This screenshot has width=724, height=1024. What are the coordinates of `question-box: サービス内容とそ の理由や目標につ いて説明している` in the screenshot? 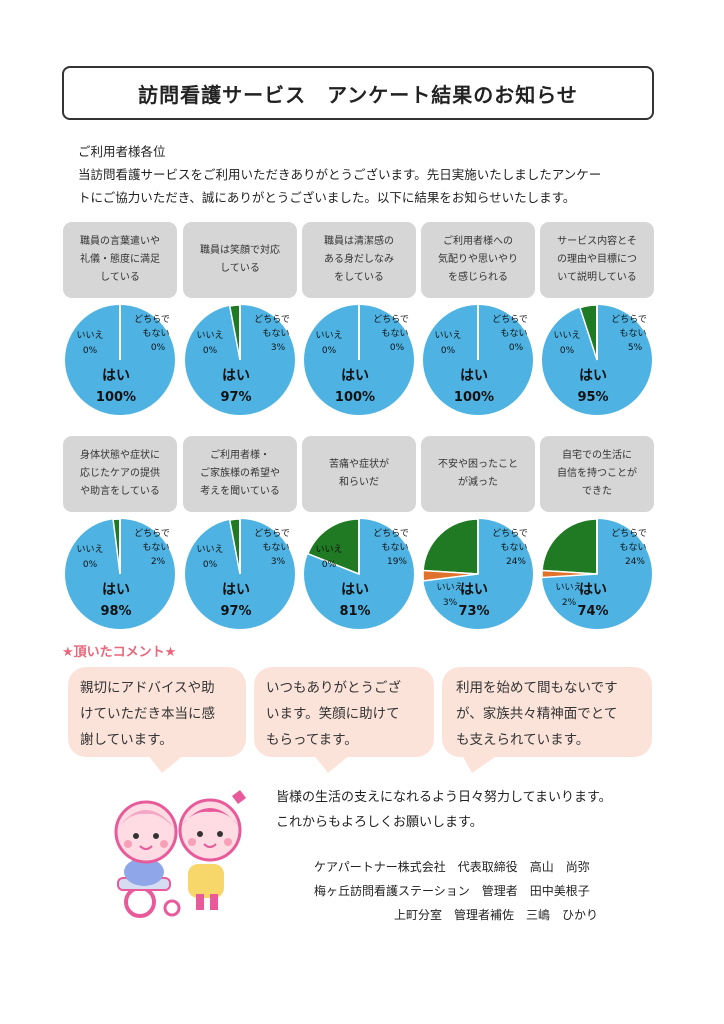 It's located at (597, 260).